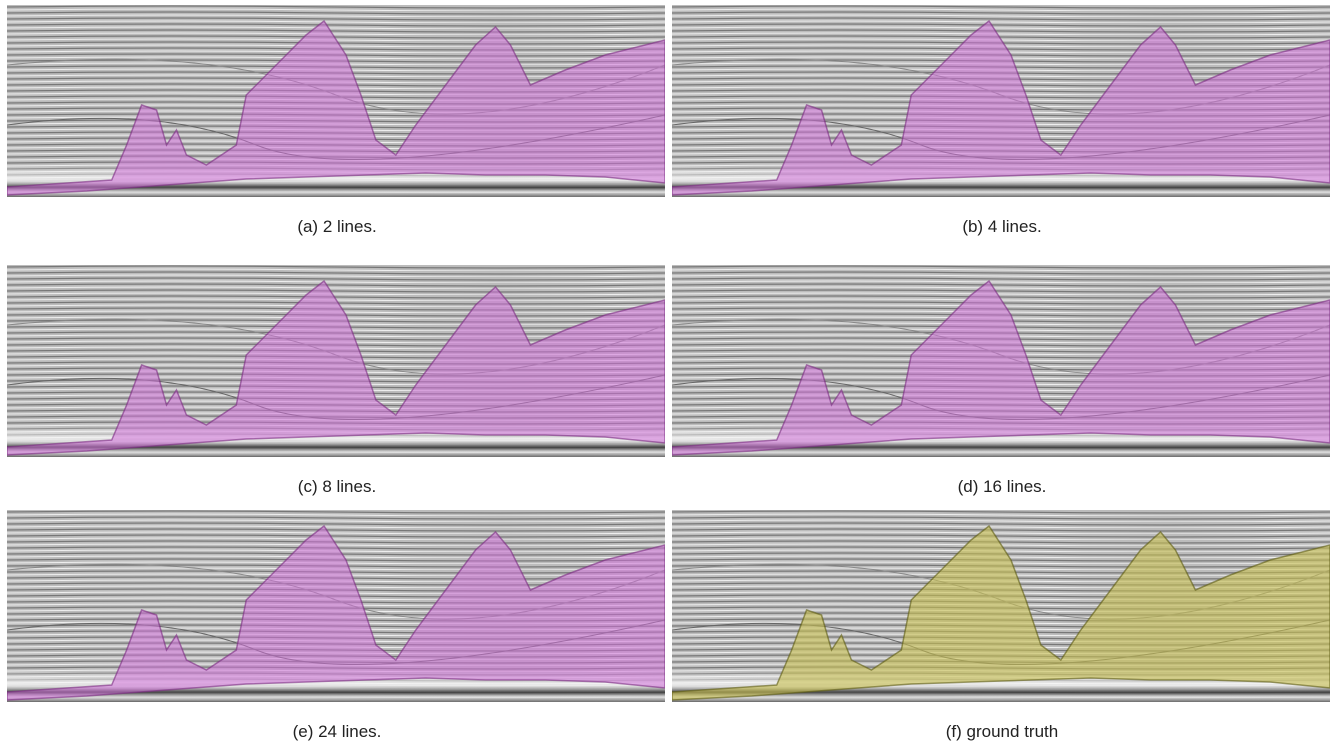 The image size is (1338, 749). What do you see at coordinates (337, 486) in the screenshot?
I see `caption: (c) 8 lines.` at bounding box center [337, 486].